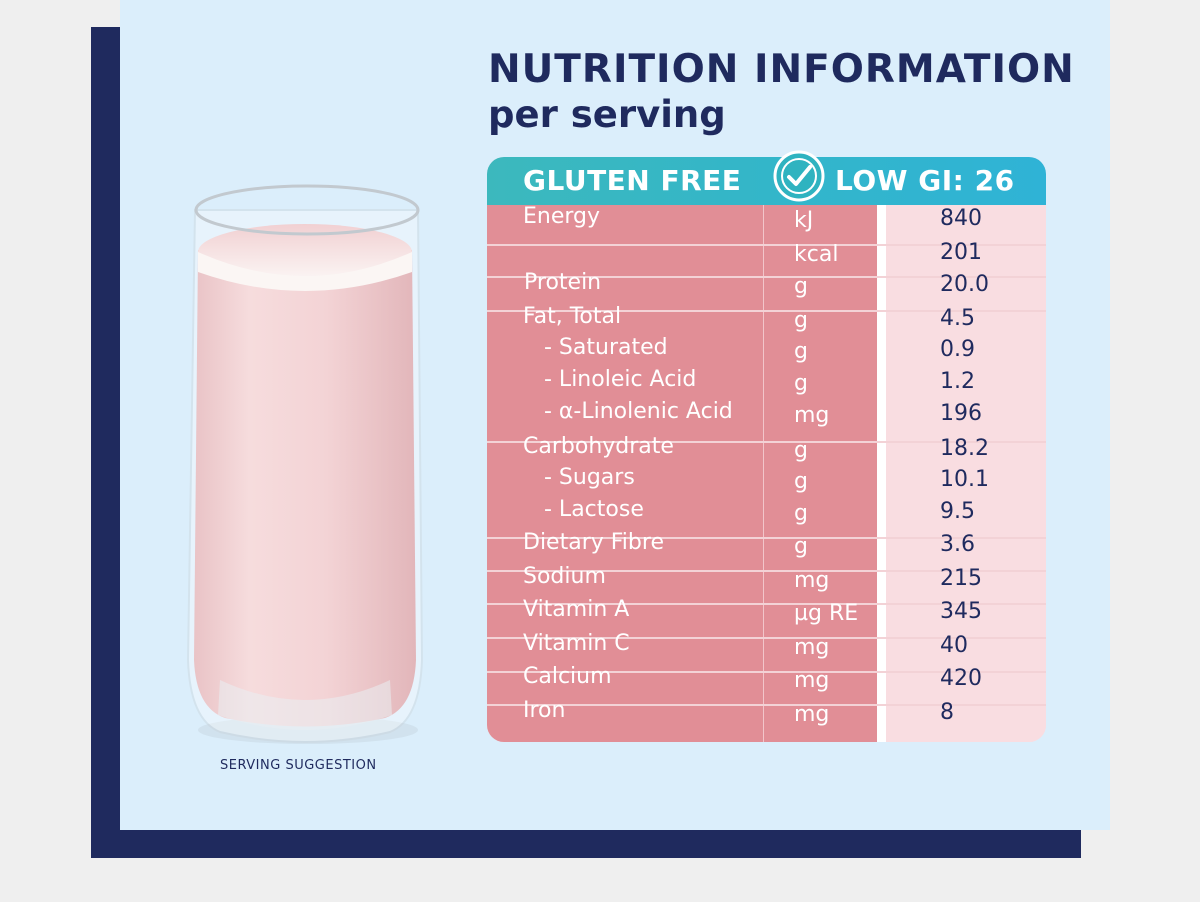 Image resolution: width=1200 pixels, height=902 pixels. Describe the element at coordinates (961, 413) in the screenshot. I see `nutrient-value: 196` at that location.